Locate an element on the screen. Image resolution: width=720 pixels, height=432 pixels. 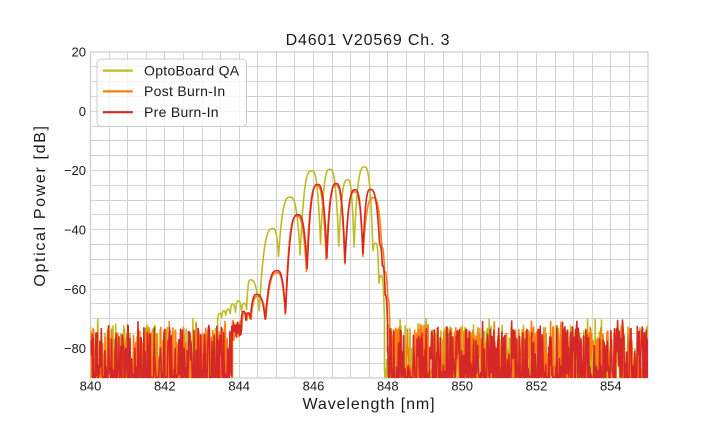
svg-text: 850 is located at coordinates (462, 386).